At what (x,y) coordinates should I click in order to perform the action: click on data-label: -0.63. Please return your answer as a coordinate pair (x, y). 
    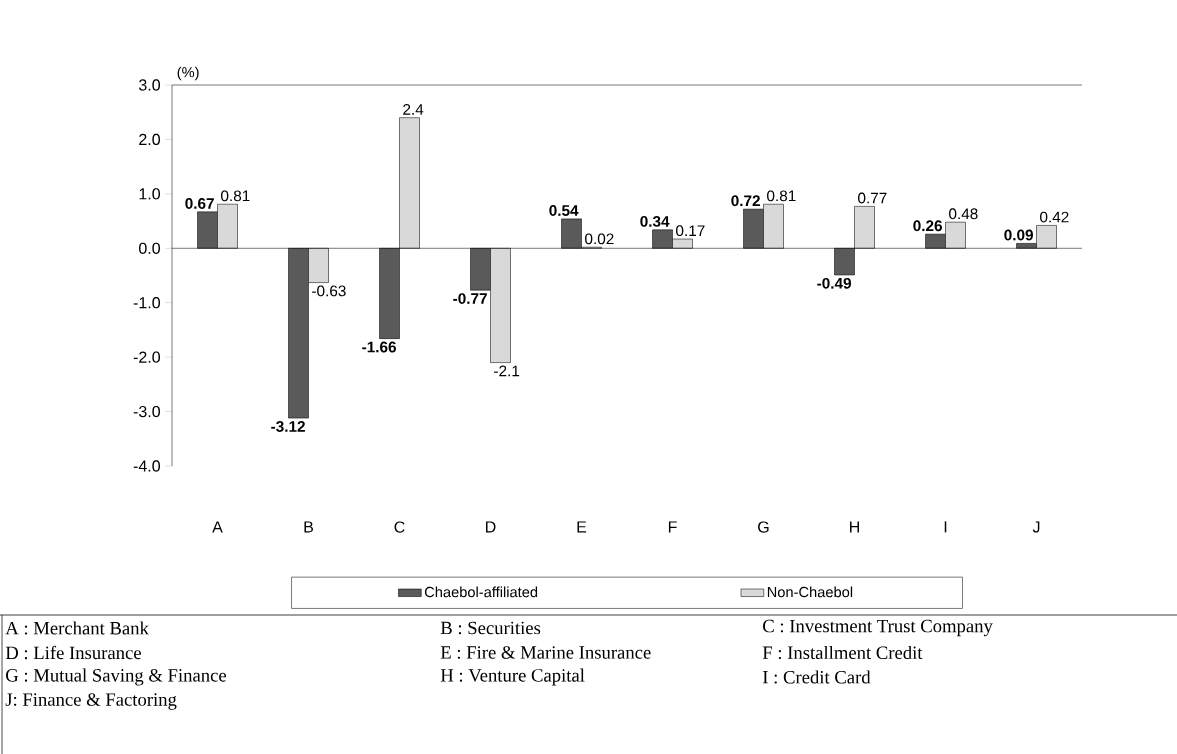
    Looking at the image, I should click on (329, 291).